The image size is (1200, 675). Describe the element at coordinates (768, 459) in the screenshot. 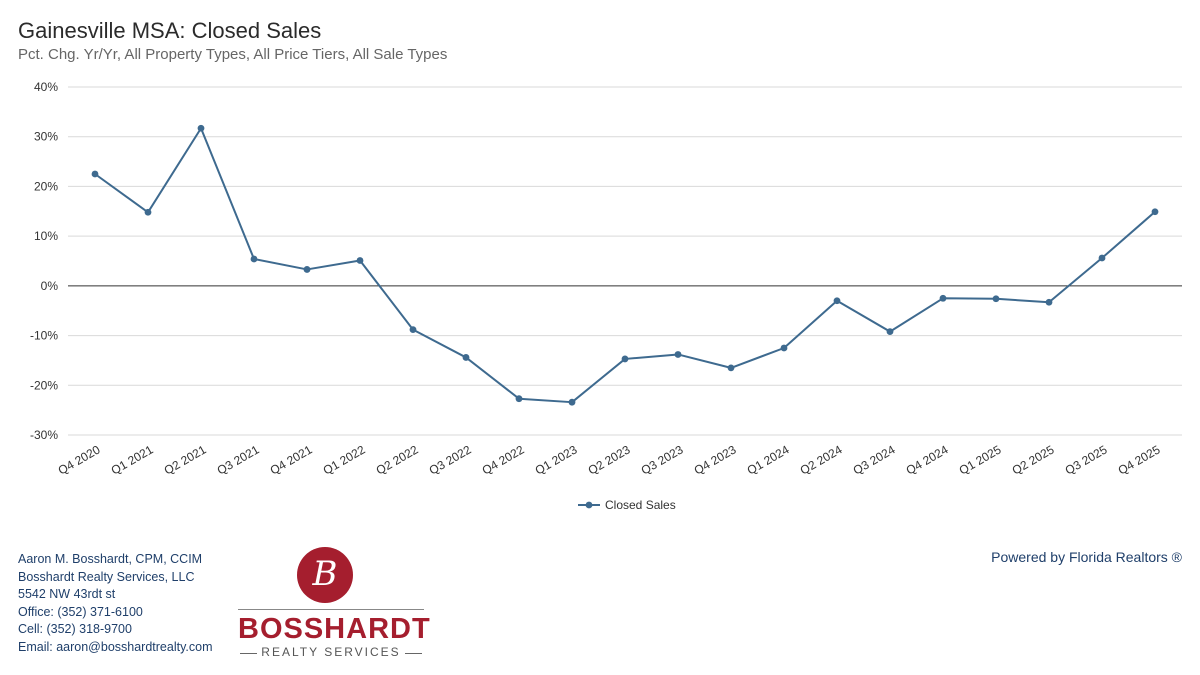

I see `x-tick-label: Q1 2024` at that location.